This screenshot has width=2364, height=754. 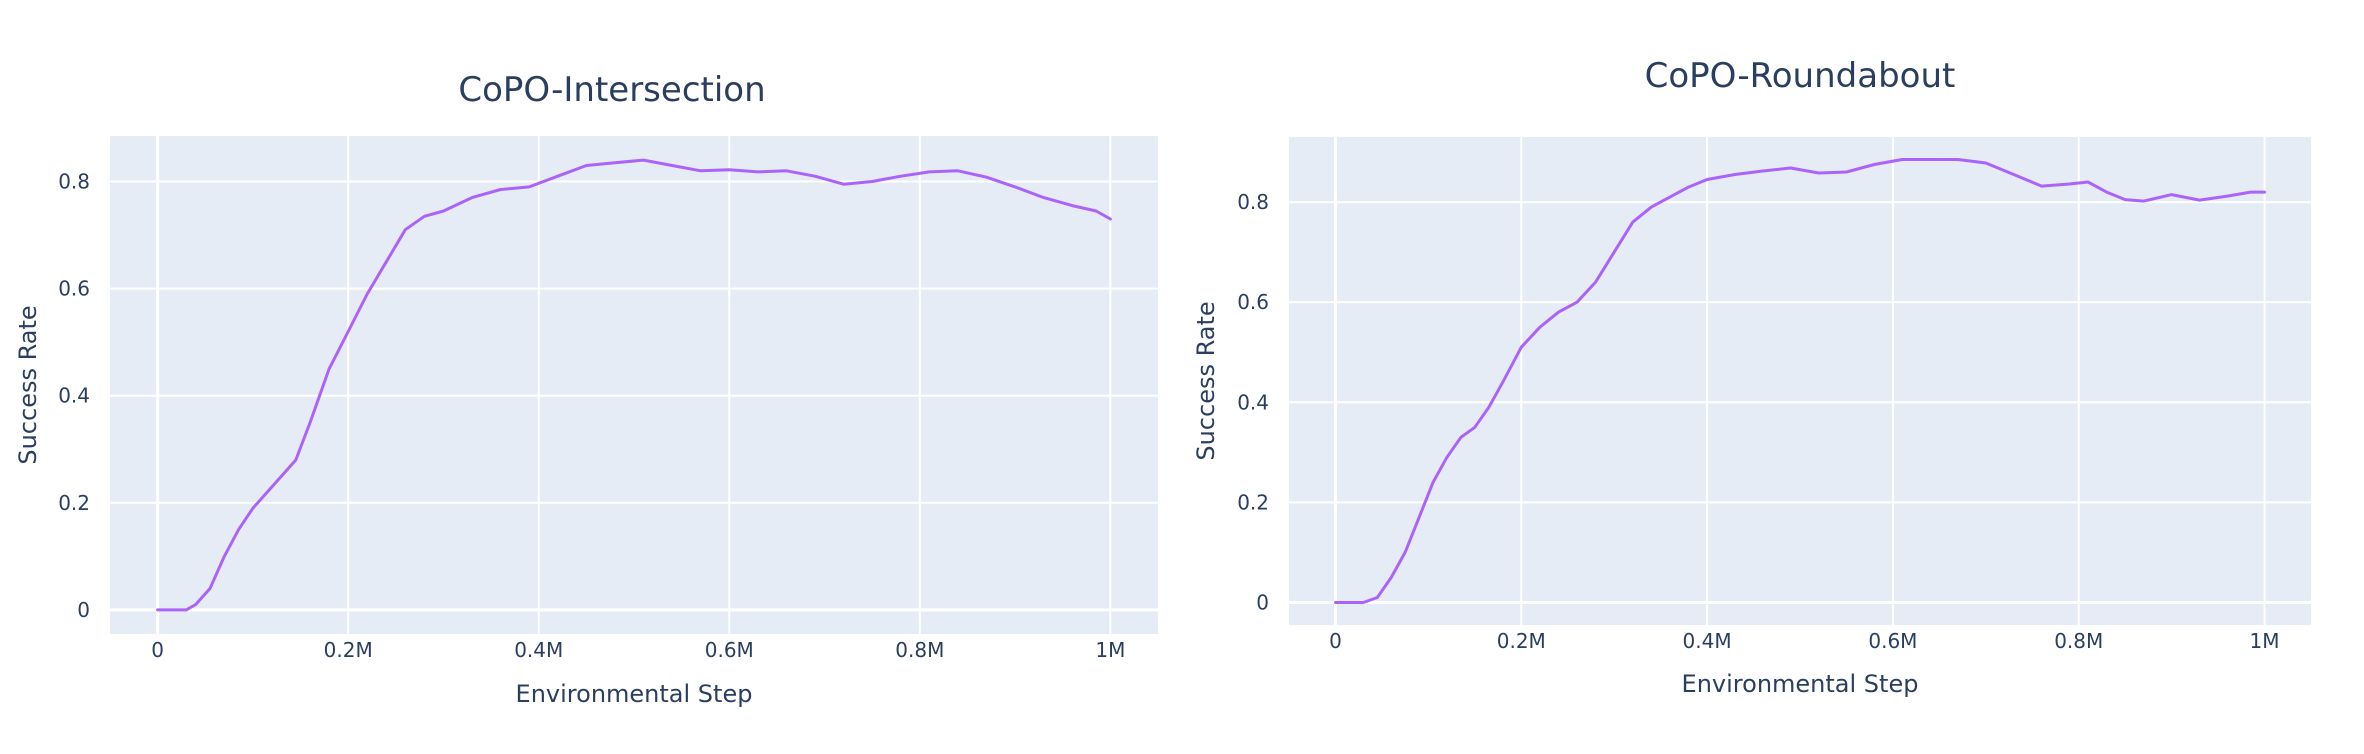 I want to click on chart-1-y-axis-title: Success Rate, so click(x=28, y=384).